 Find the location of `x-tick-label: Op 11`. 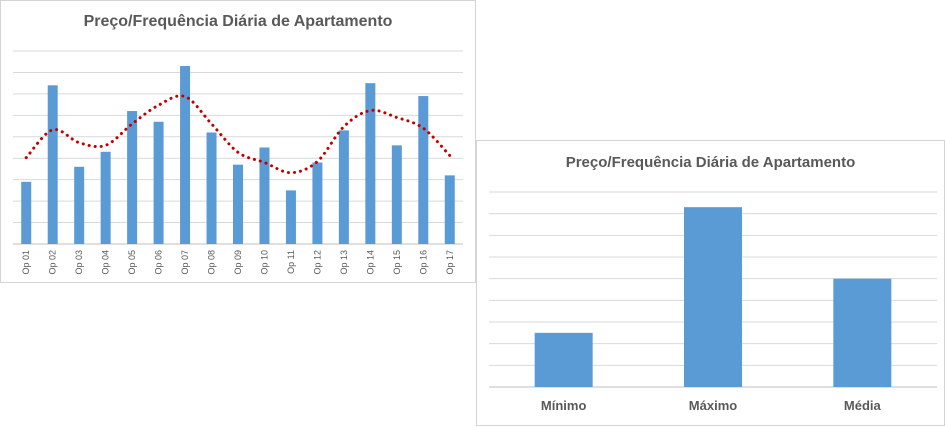

x-tick-label: Op 11 is located at coordinates (291, 262).